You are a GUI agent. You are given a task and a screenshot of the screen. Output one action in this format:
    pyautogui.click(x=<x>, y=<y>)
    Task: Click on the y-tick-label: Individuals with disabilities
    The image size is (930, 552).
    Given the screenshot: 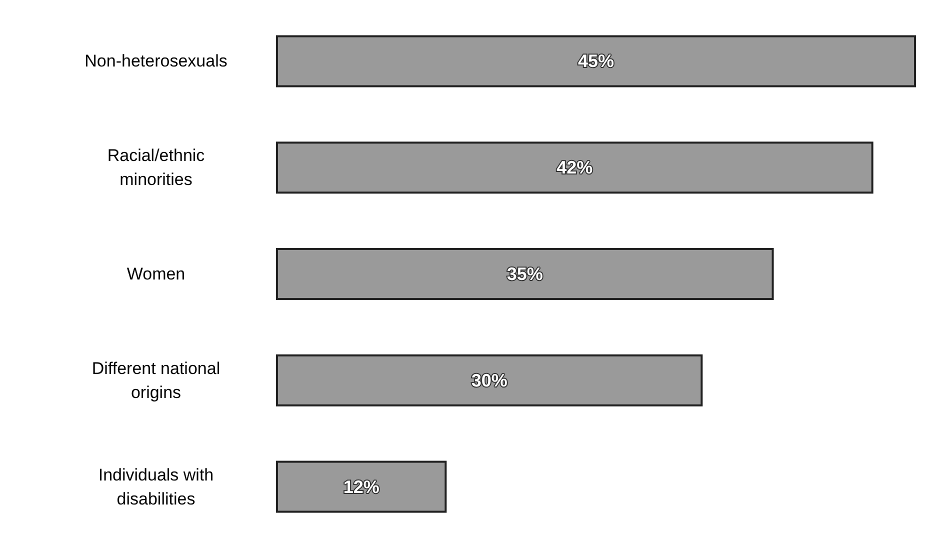 What is the action you would take?
    pyautogui.click(x=156, y=486)
    